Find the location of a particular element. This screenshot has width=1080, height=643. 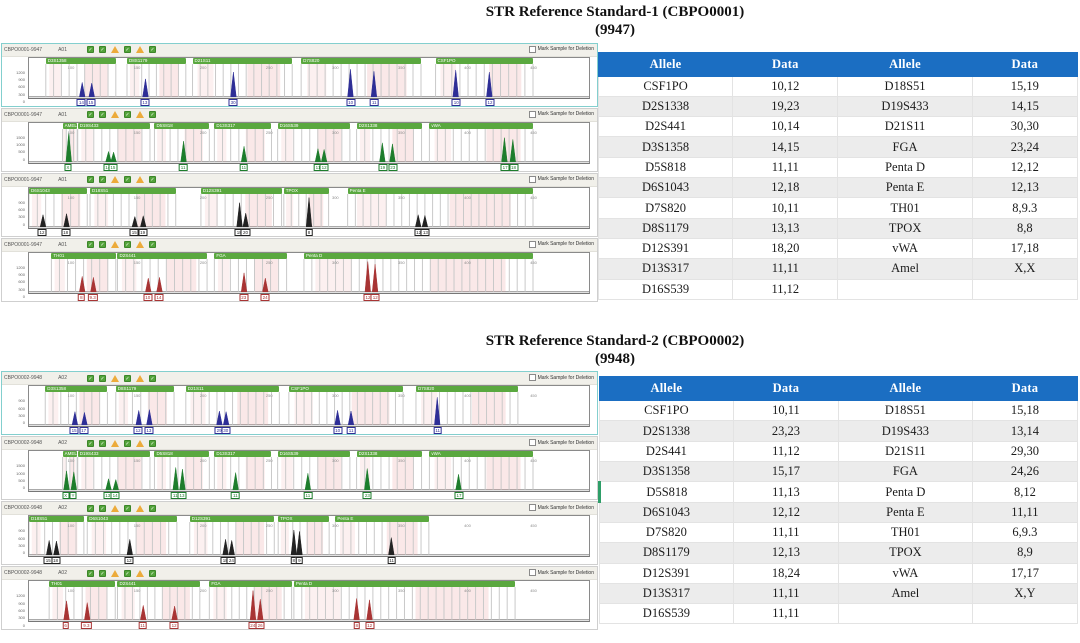

marker-bar: CSF1PO is located at coordinates (346, 389).